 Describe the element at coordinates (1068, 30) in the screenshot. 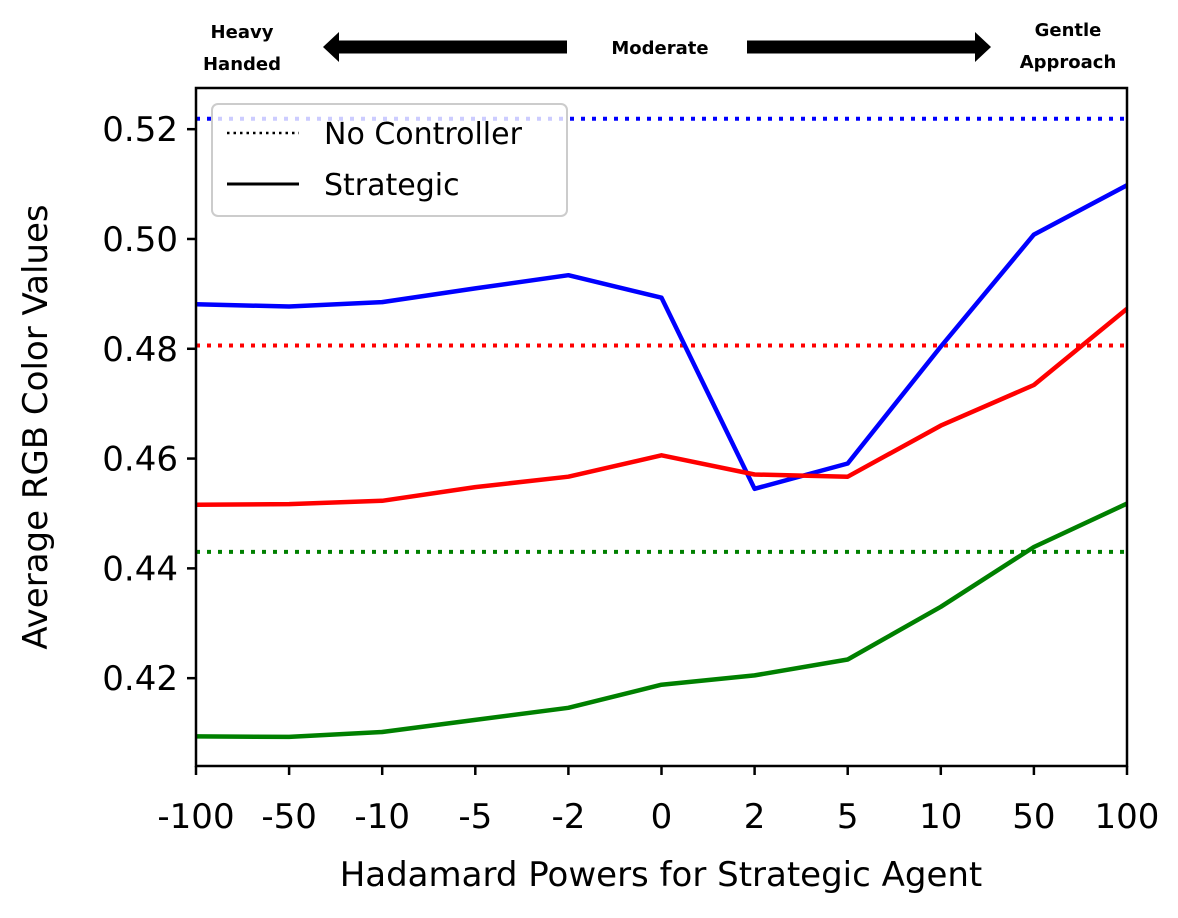

I see `banner-gentle-line1: Gentle` at that location.